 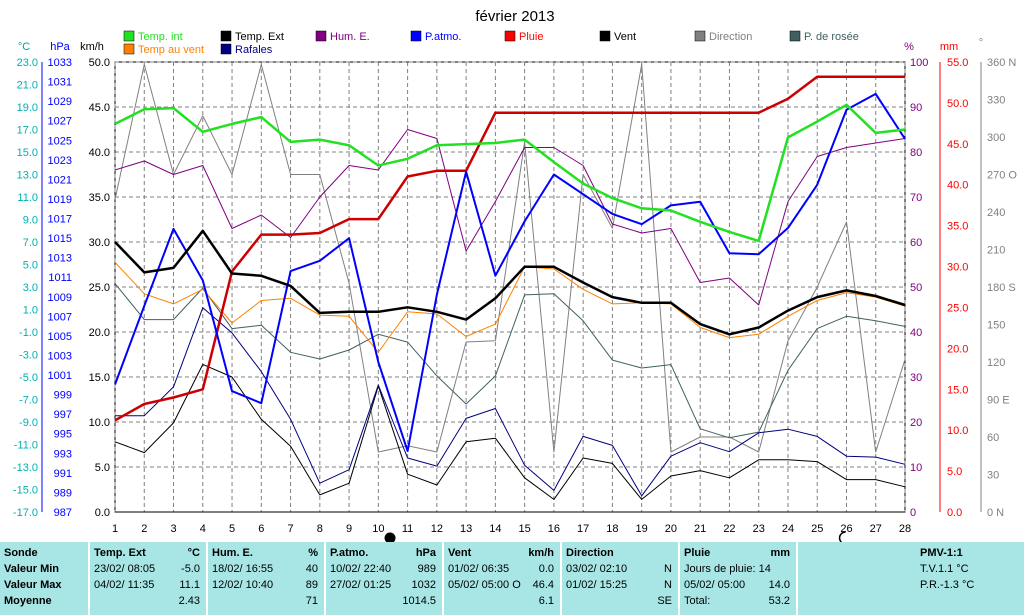 What do you see at coordinates (615, 536) in the screenshot?
I see `moon-markers` at bounding box center [615, 536].